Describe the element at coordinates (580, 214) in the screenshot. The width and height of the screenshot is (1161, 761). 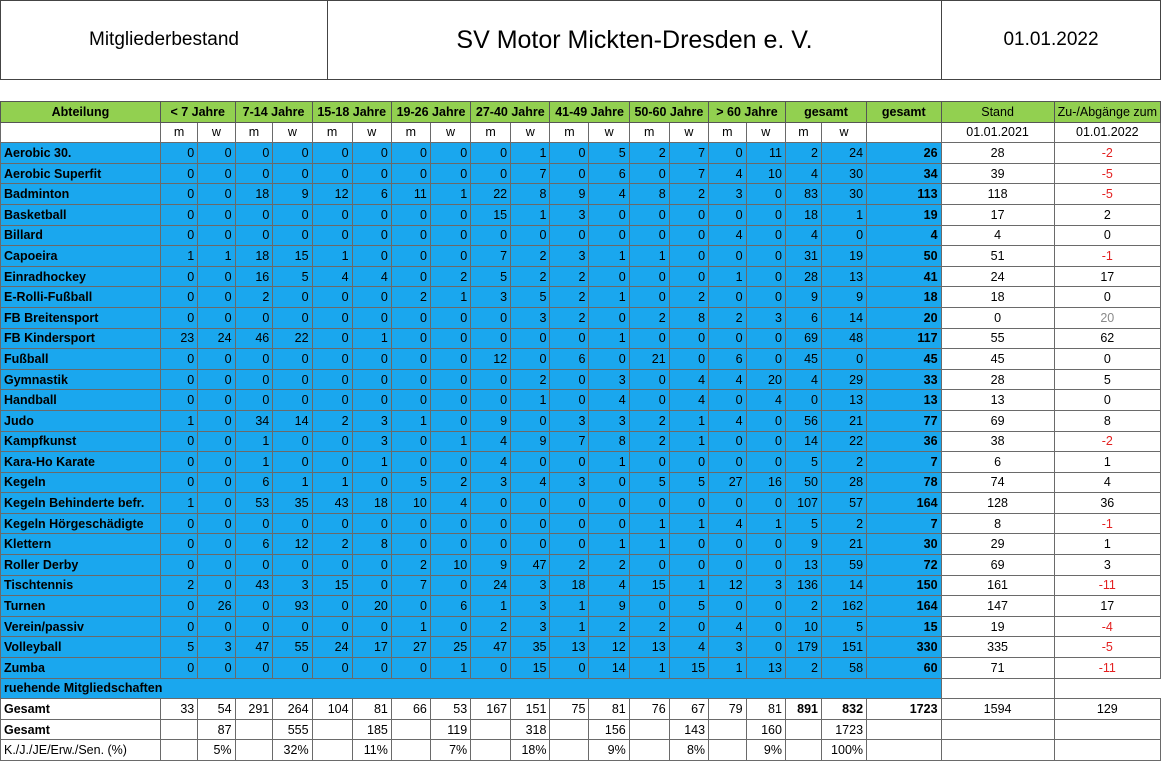
I see `table-row: Basketball 0 0 0 0 0 0 0 0 15 1 3 0 0 0 0 0 18 1 19 17 2` at that location.